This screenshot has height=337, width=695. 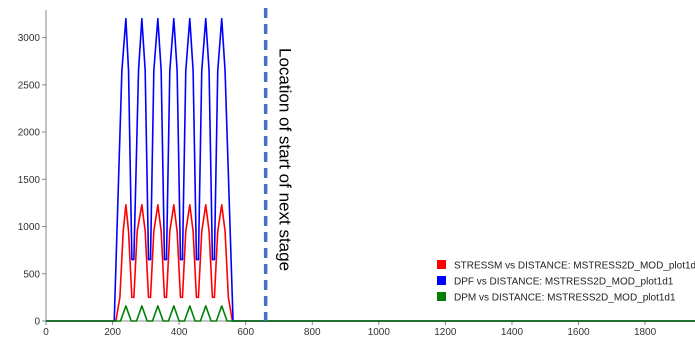 I want to click on y-tick-label: 1000, so click(x=29, y=227).